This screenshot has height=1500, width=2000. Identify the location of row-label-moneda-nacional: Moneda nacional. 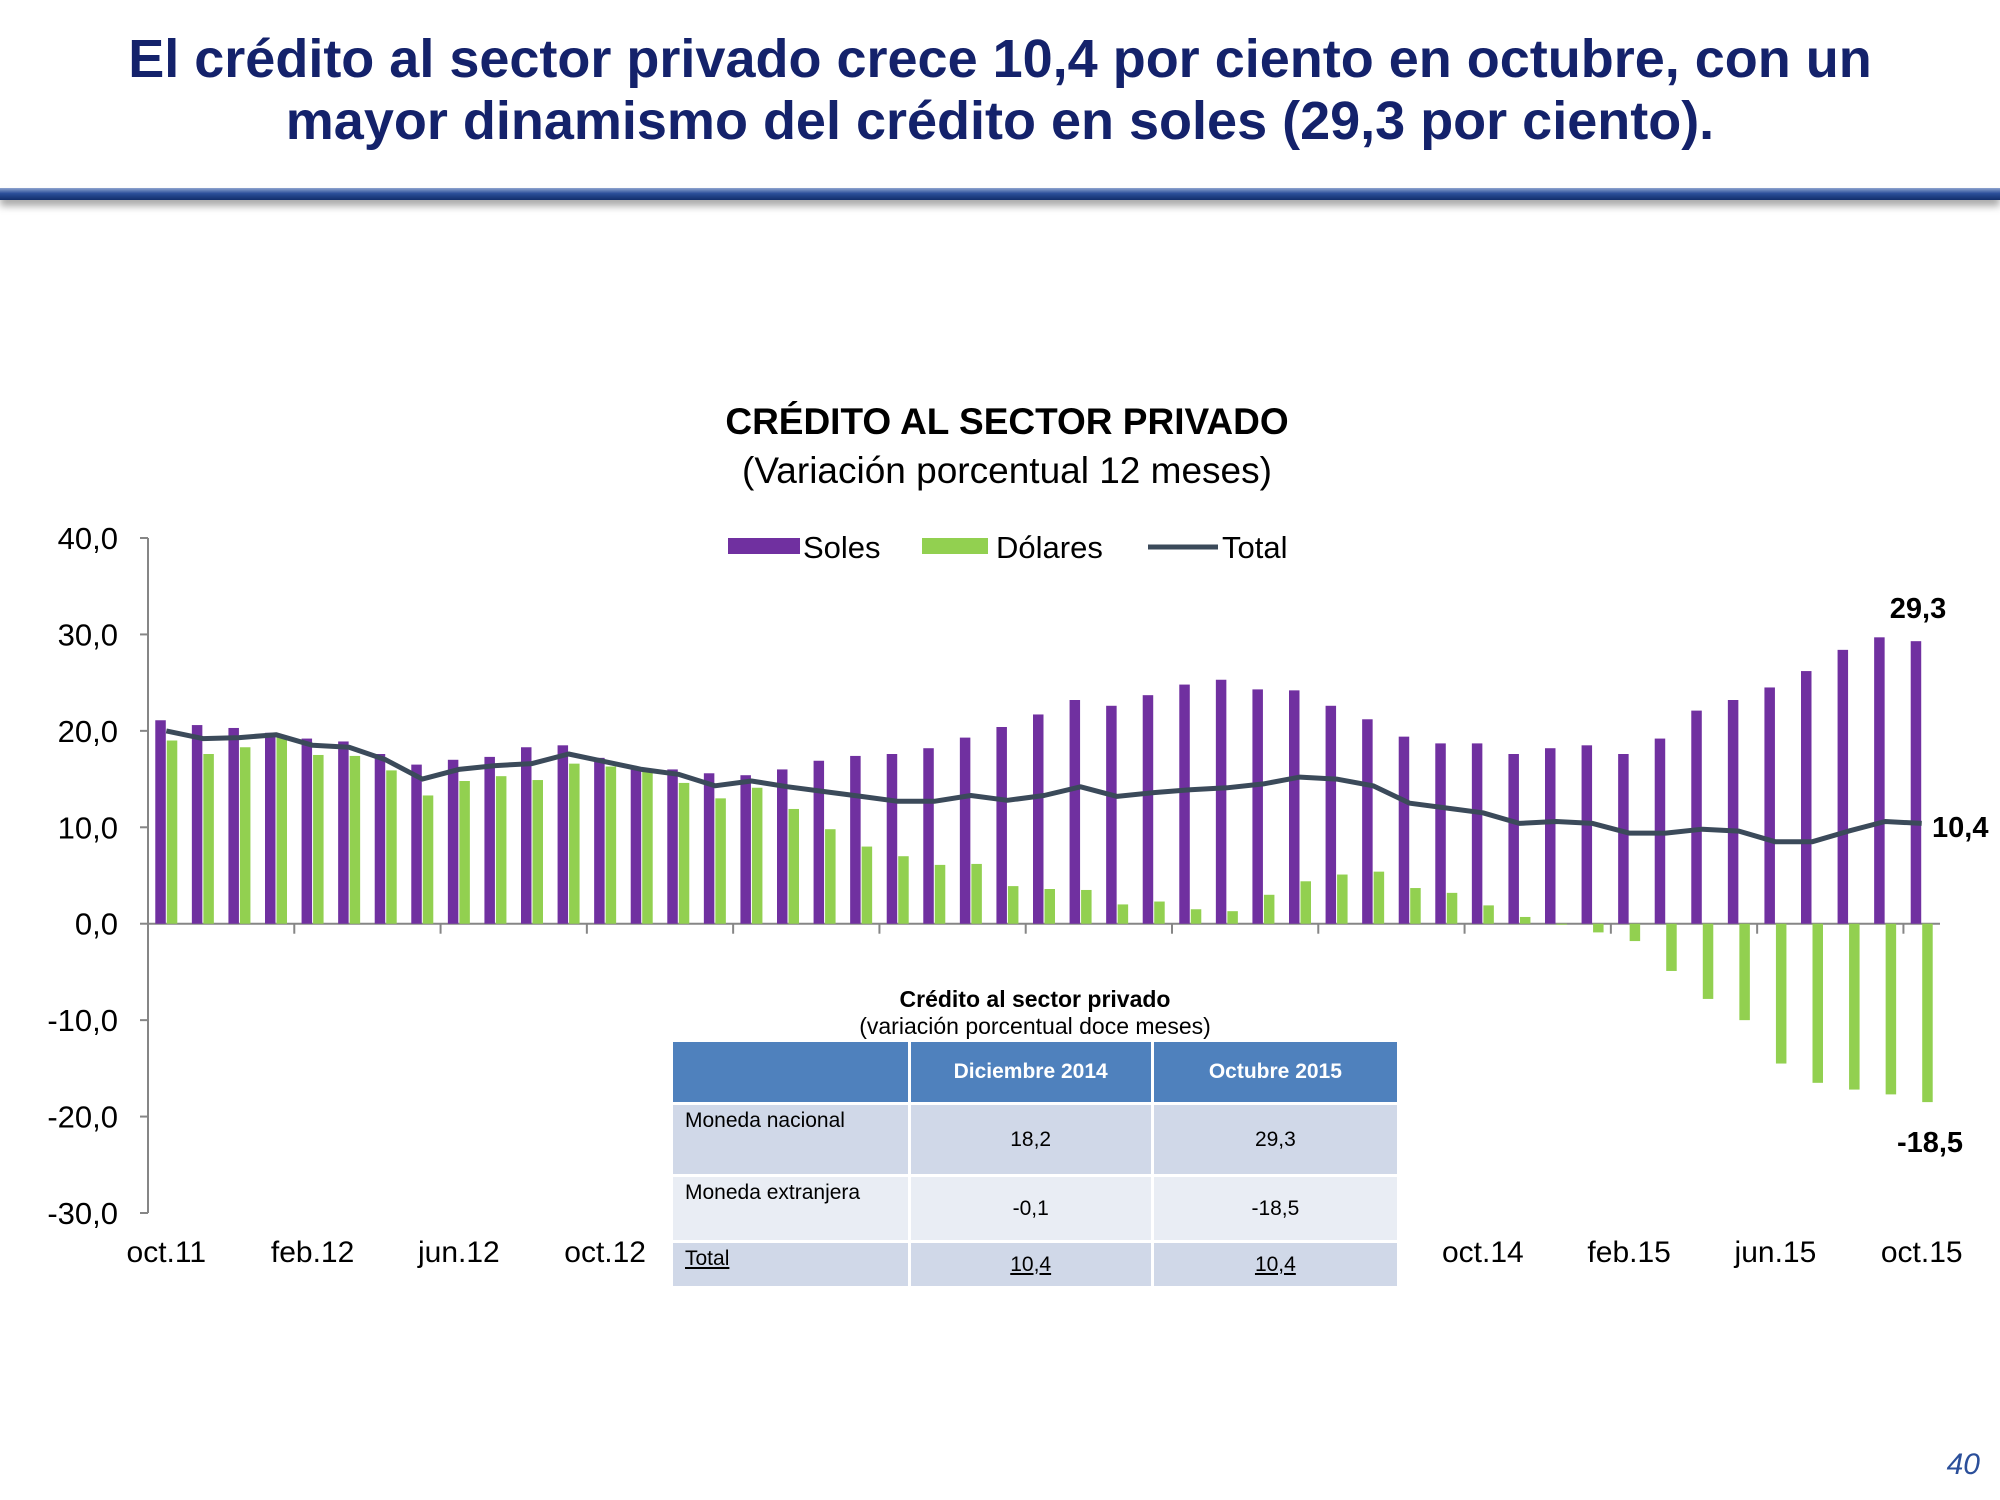
(790, 1139).